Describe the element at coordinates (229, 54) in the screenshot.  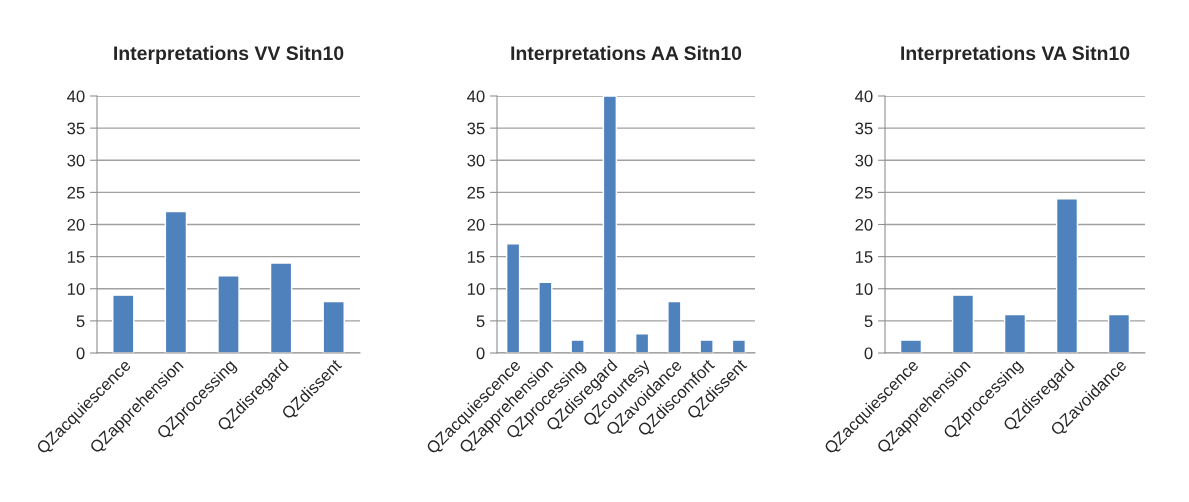
I see `chart-title: Interpretations VV Sitn10` at that location.